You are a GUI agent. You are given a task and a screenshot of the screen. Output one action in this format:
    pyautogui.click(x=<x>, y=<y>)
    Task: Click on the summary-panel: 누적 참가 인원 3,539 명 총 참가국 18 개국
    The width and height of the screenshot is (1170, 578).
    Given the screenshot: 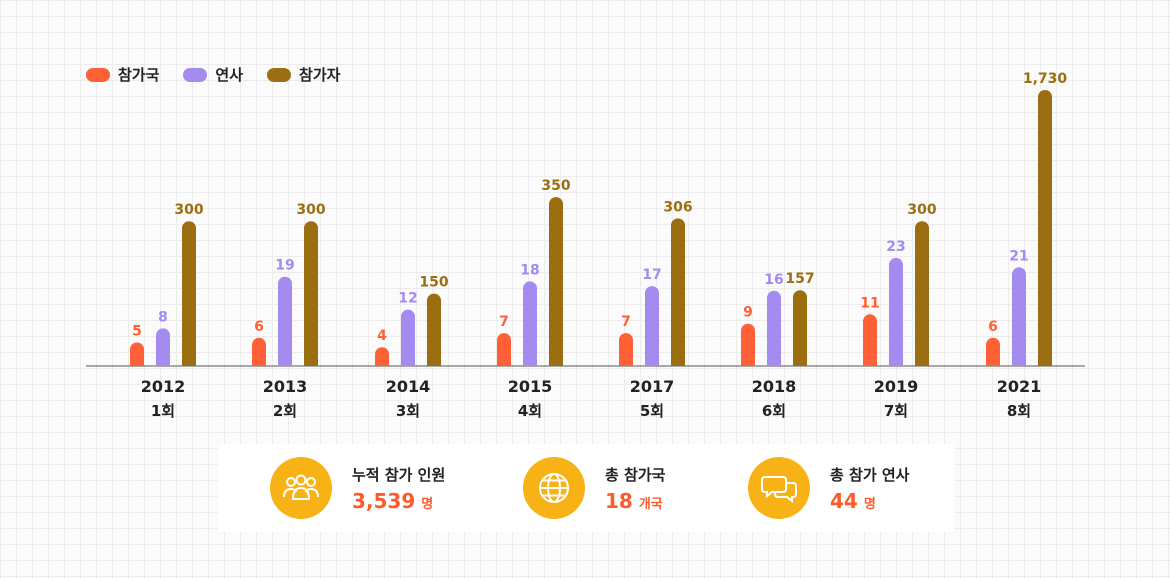 What is the action you would take?
    pyautogui.click(x=586, y=488)
    